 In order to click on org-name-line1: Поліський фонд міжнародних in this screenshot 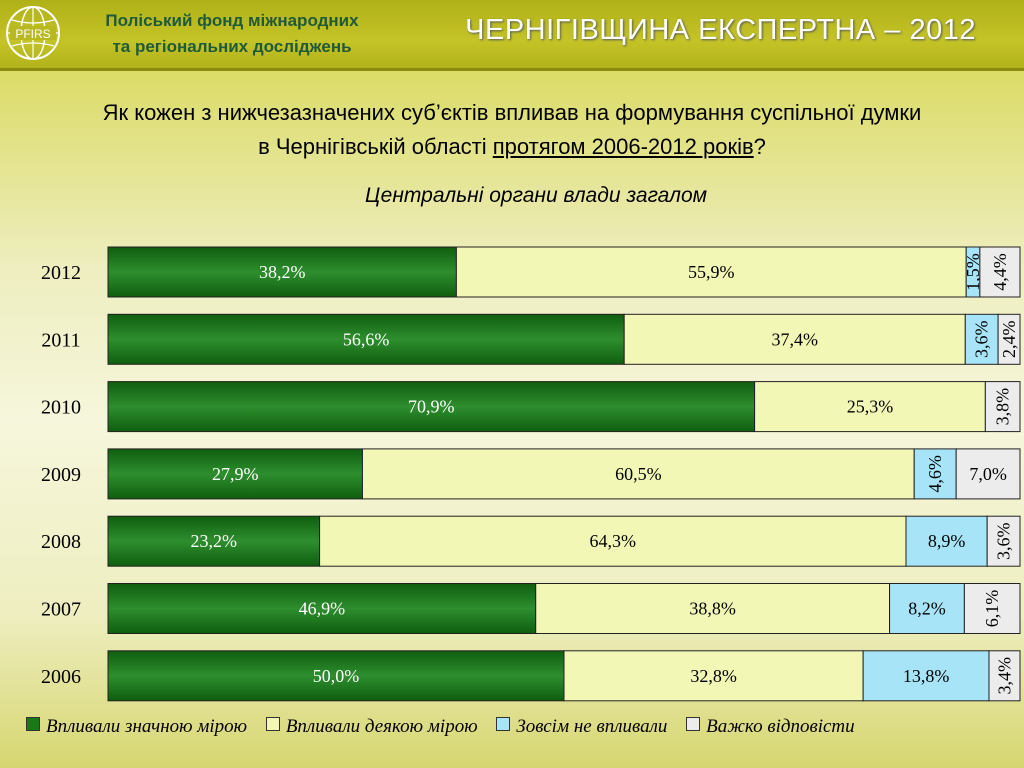, I will do `click(232, 20)`.